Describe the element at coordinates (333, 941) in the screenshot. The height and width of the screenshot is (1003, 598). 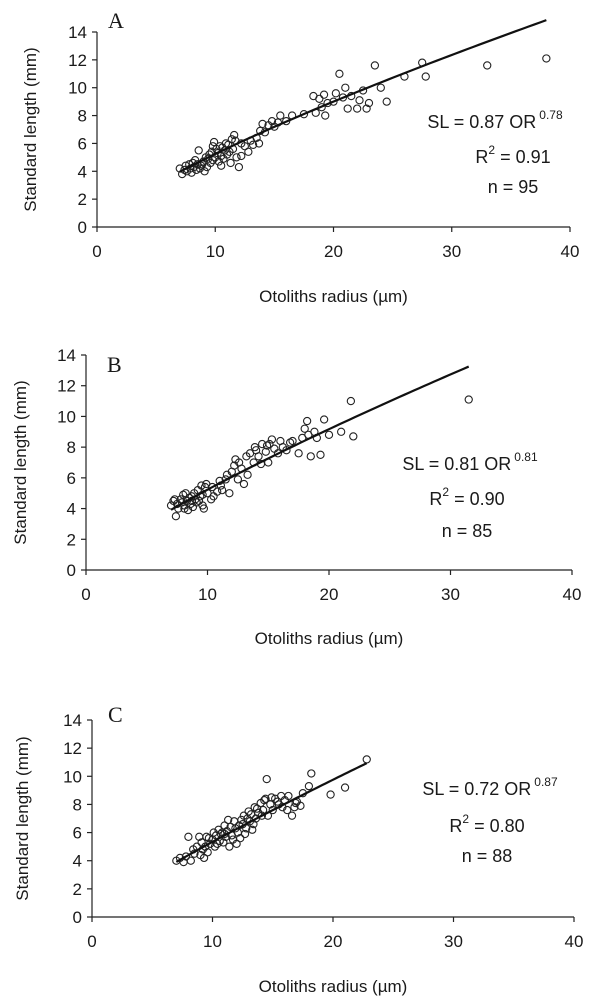
I see `x-tick-label: 20` at that location.